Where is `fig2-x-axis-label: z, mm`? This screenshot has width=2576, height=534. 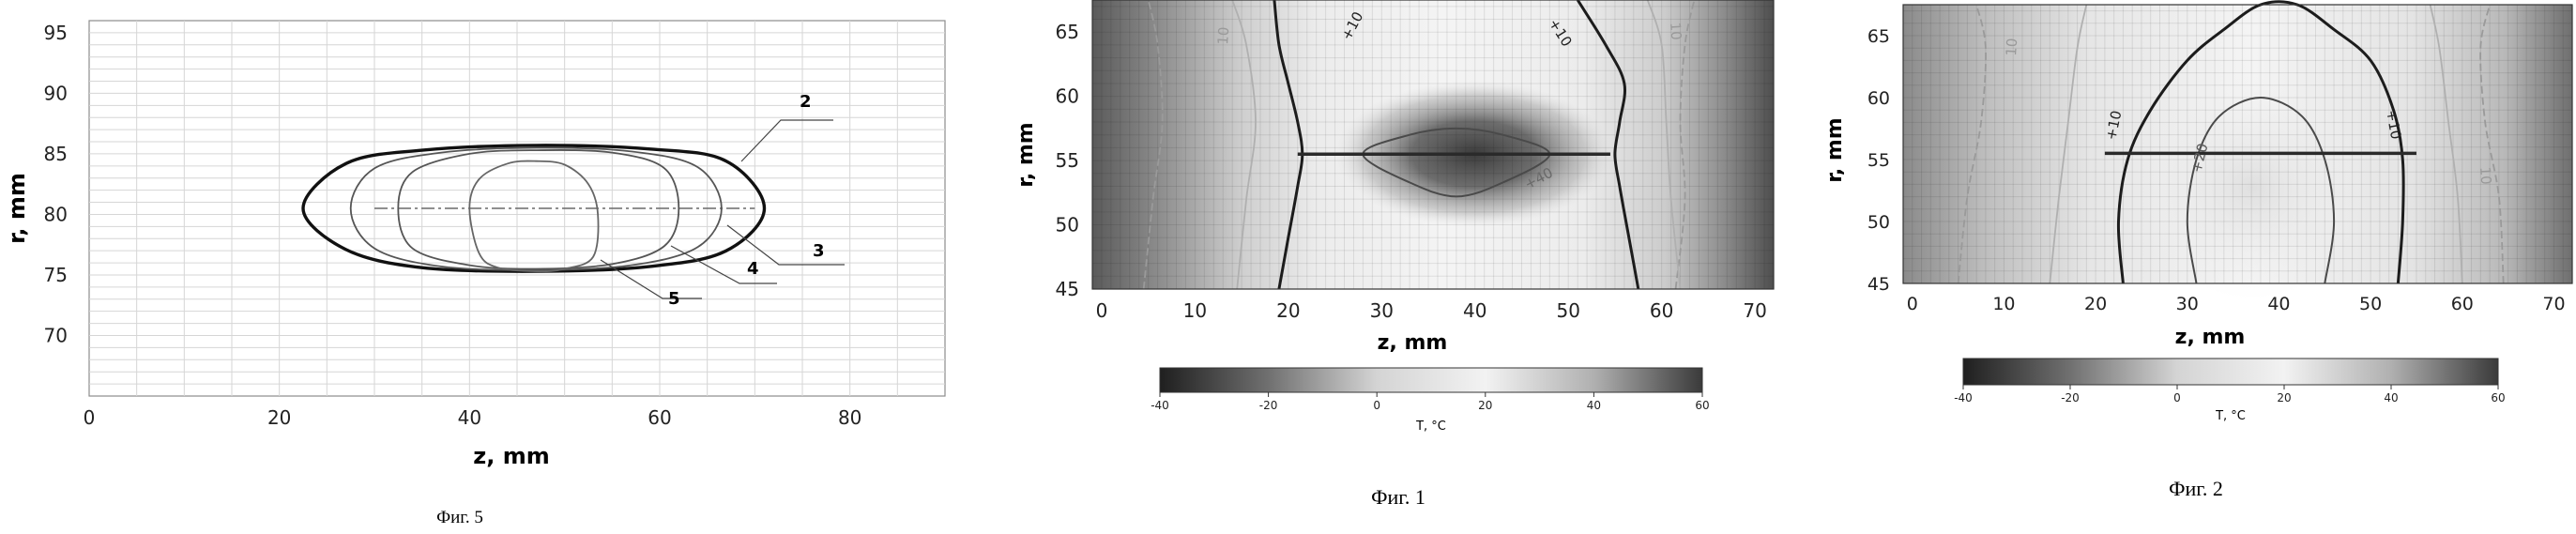 fig2-x-axis-label: z, mm is located at coordinates (2210, 338).